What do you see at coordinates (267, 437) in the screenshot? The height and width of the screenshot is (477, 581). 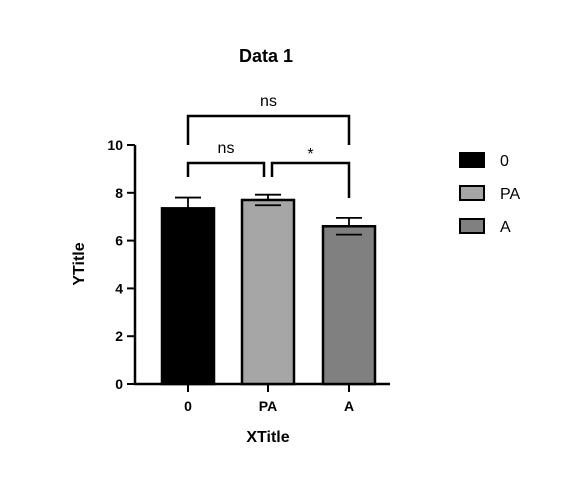 I see `x-axis-title: XTitle` at bounding box center [267, 437].